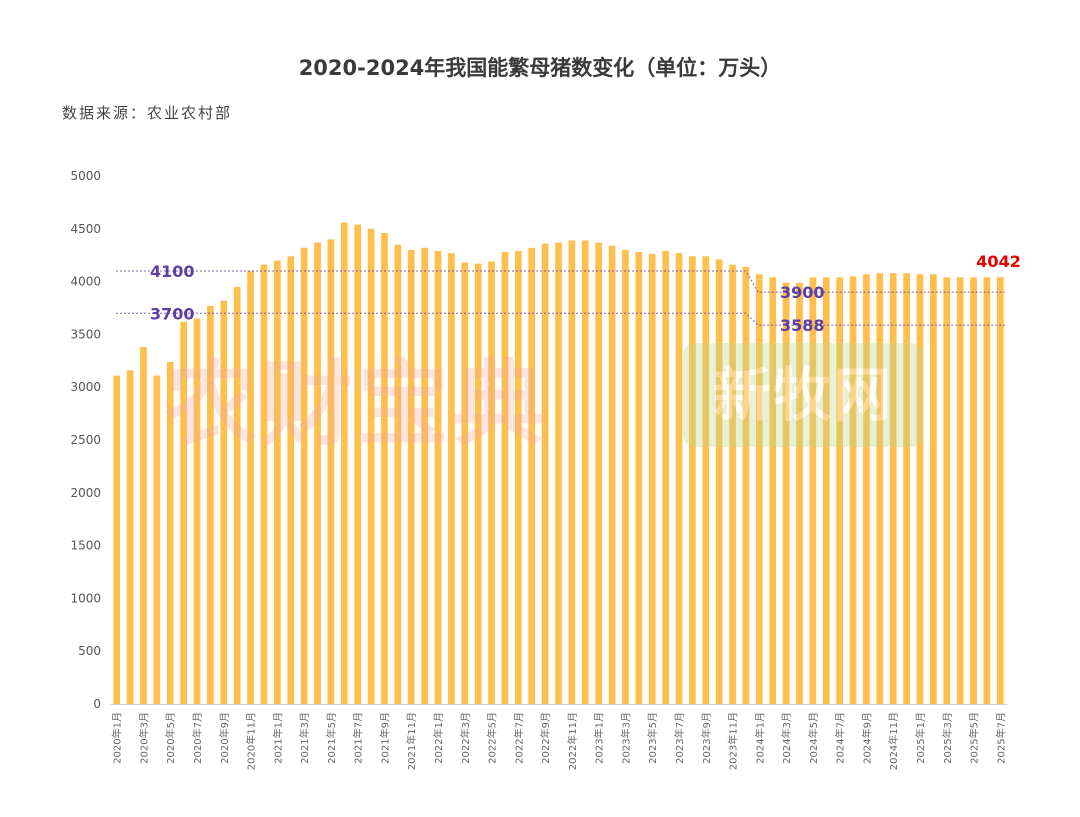 The image size is (1080, 817). What do you see at coordinates (1000, 738) in the screenshot?
I see `x-tick-label: 2025年7月` at bounding box center [1000, 738].